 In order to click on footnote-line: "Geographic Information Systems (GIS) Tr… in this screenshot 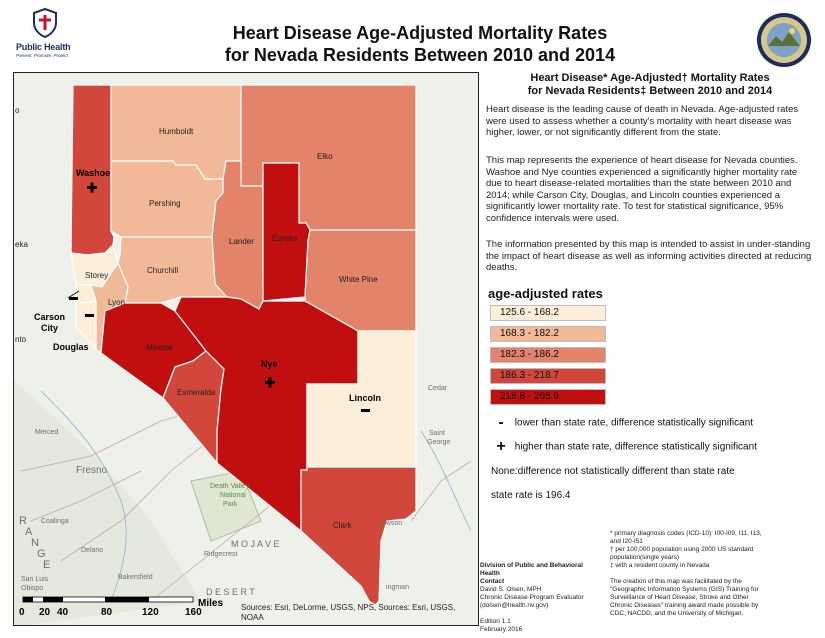, I will do `click(684, 589)`.